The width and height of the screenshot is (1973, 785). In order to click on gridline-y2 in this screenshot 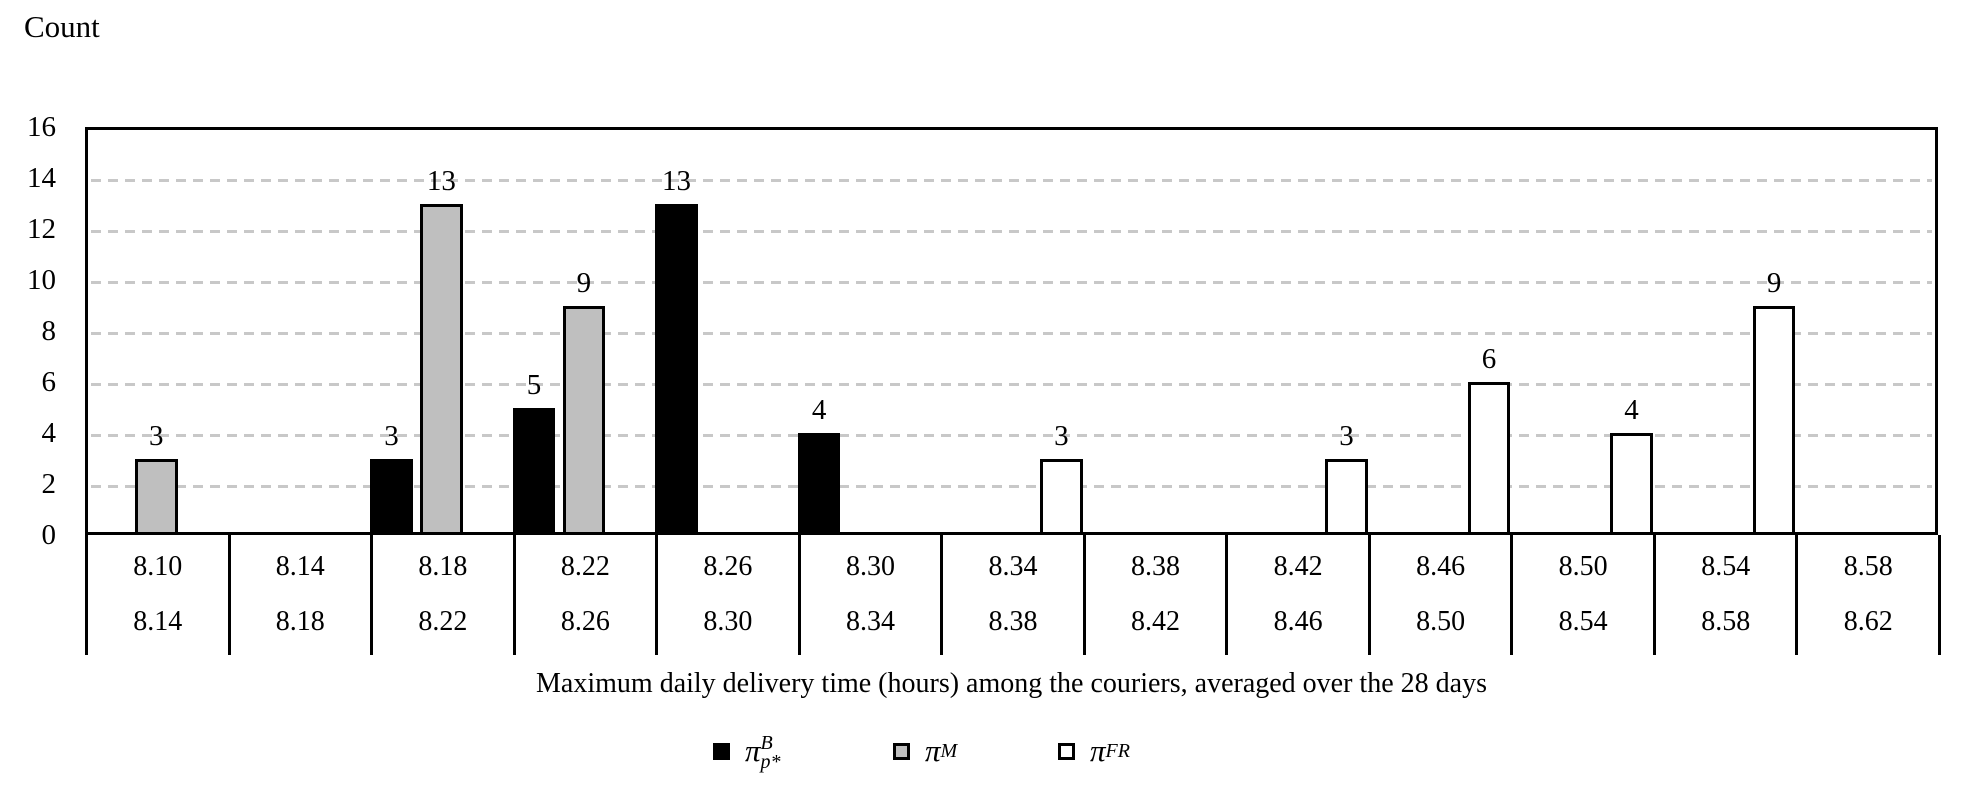, I will do `click(1011, 486)`.